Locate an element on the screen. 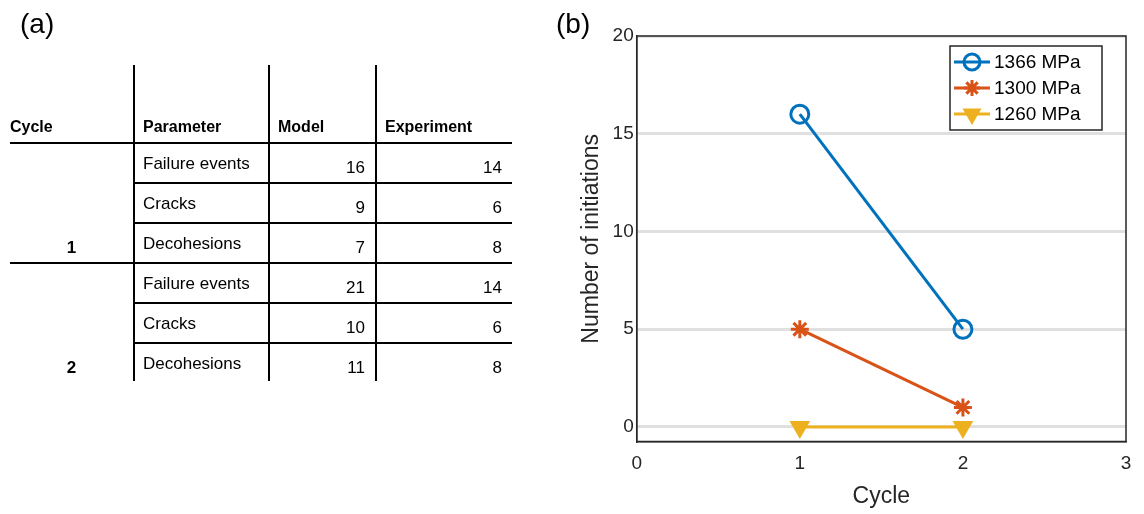  x-tick-label: 3 is located at coordinates (1126, 463).